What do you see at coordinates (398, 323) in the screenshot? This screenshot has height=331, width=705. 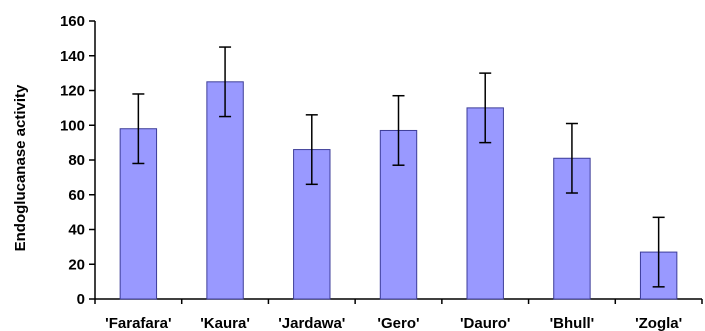 I see `x-category-label-3: 'Gero'` at bounding box center [398, 323].